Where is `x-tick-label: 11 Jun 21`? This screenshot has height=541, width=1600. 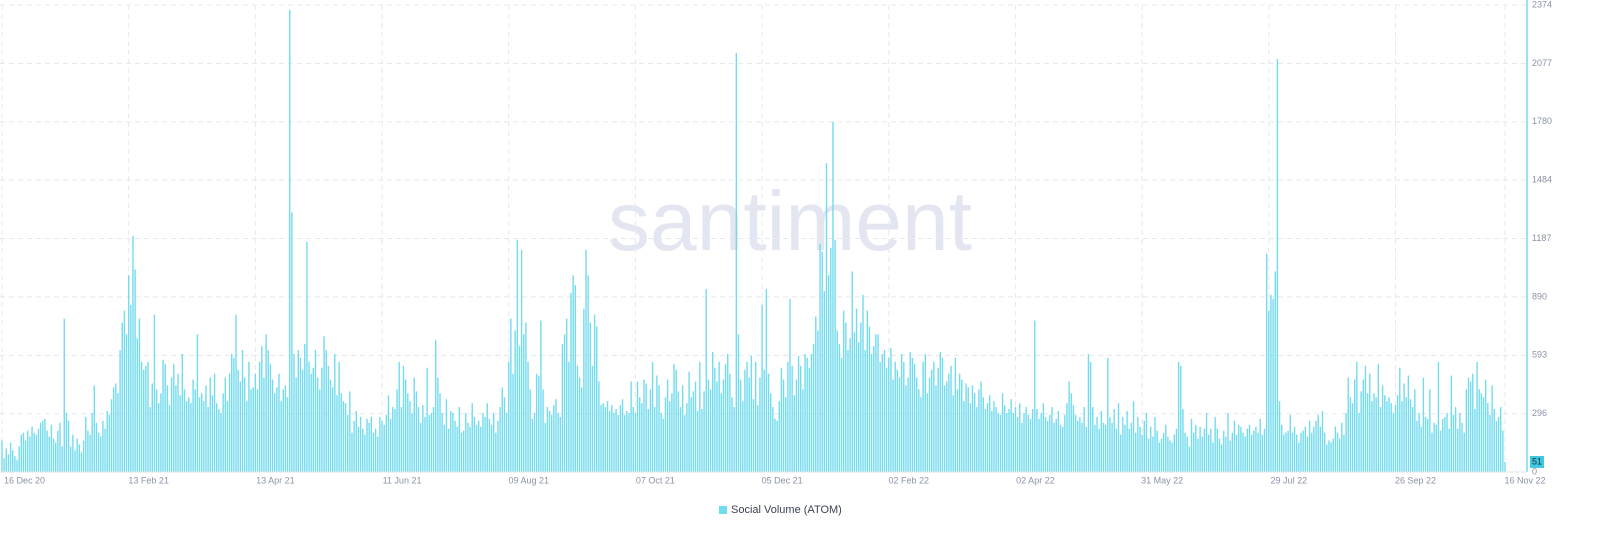 x-tick-label: 11 Jun 21 is located at coordinates (402, 480).